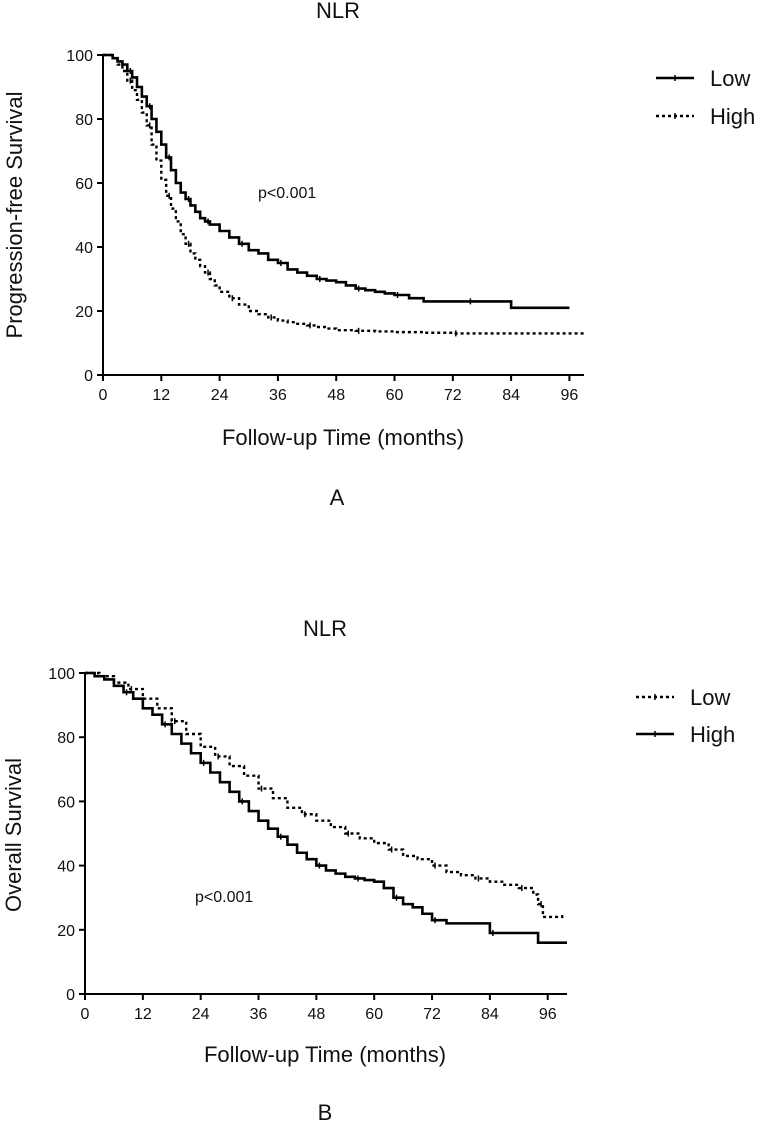 This screenshot has height=1124, width=765. Describe the element at coordinates (325, 1112) in the screenshot. I see `panel-label: B` at that location.